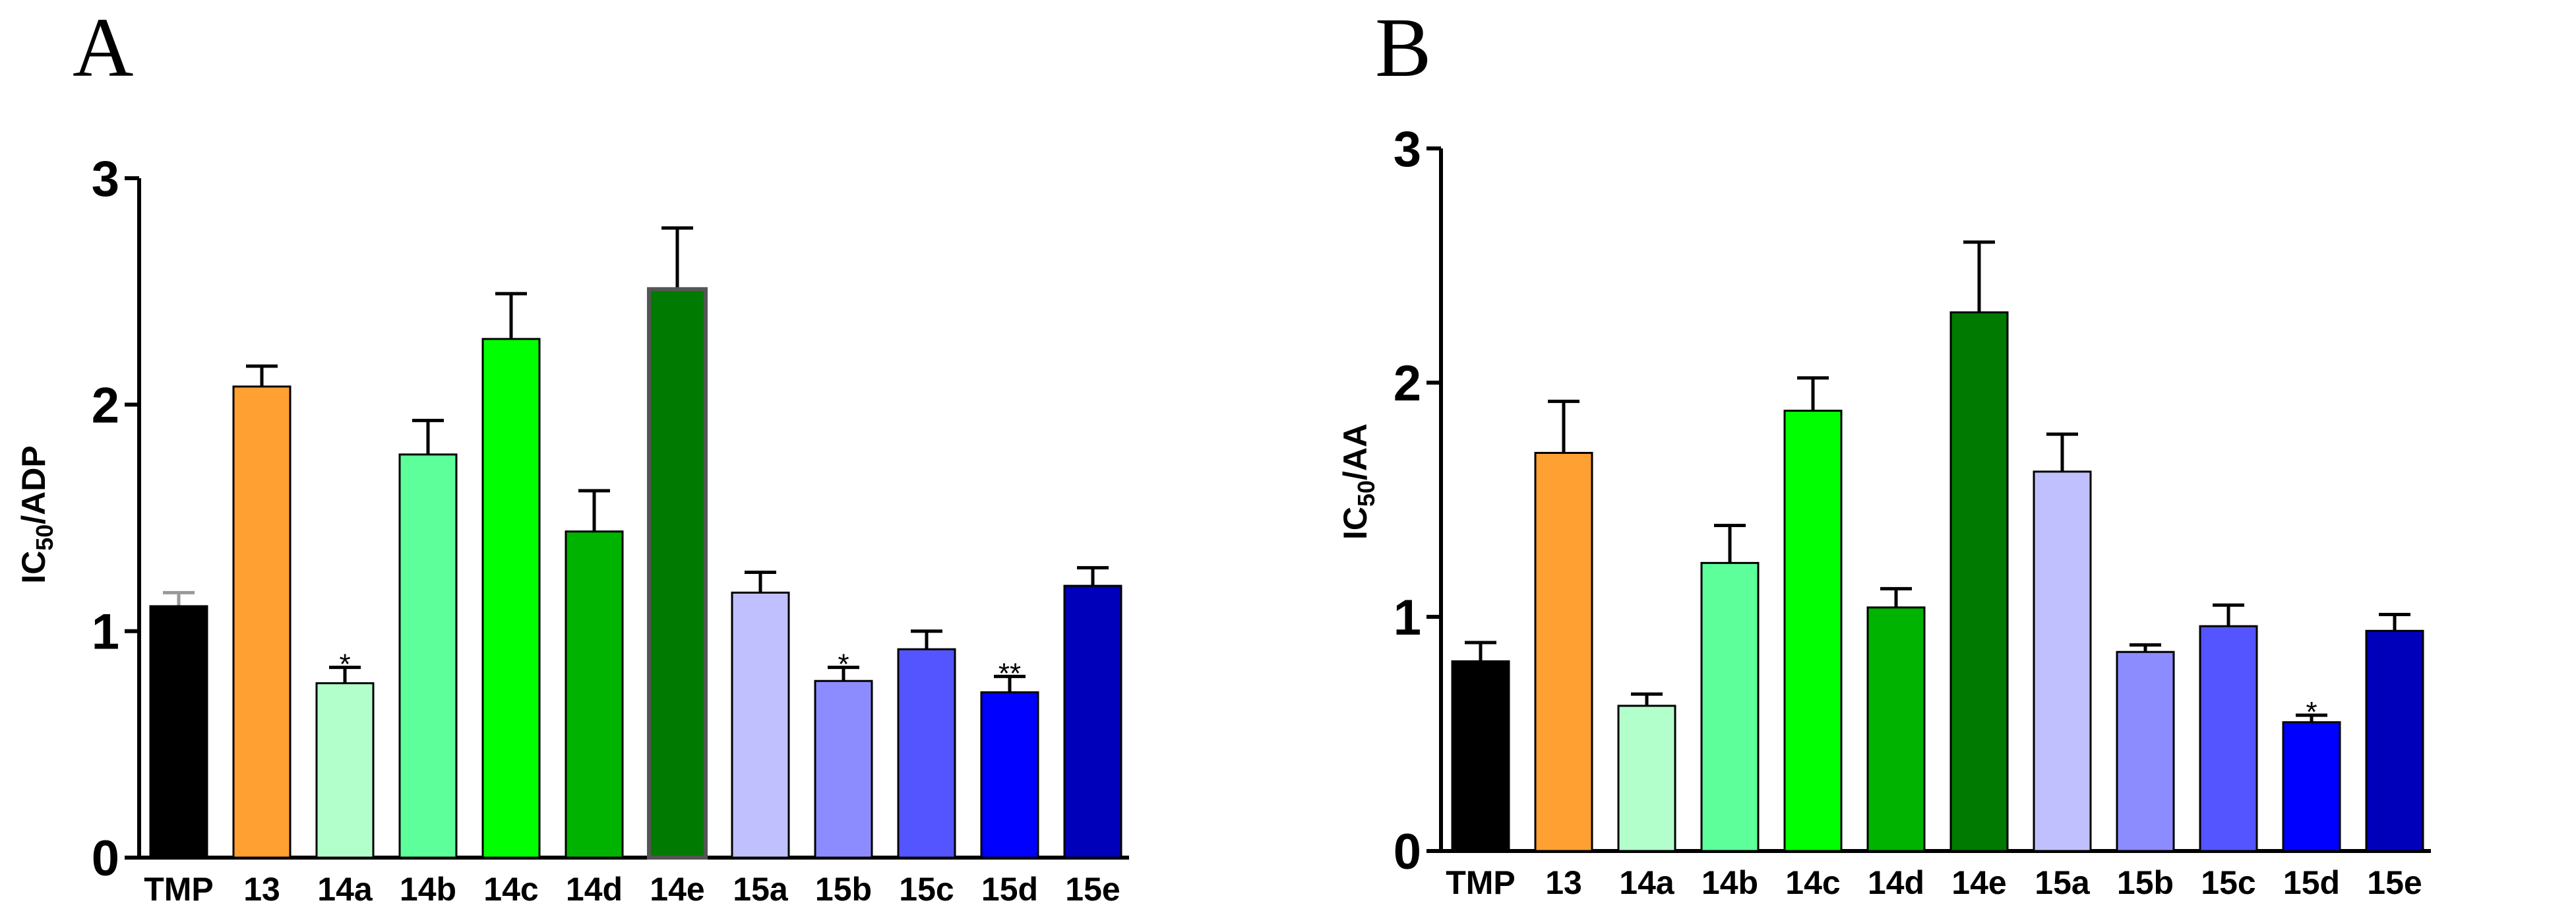 This screenshot has height=915, width=2576. I want to click on panel-a-xtick-label-15d: 15d, so click(1009, 889).